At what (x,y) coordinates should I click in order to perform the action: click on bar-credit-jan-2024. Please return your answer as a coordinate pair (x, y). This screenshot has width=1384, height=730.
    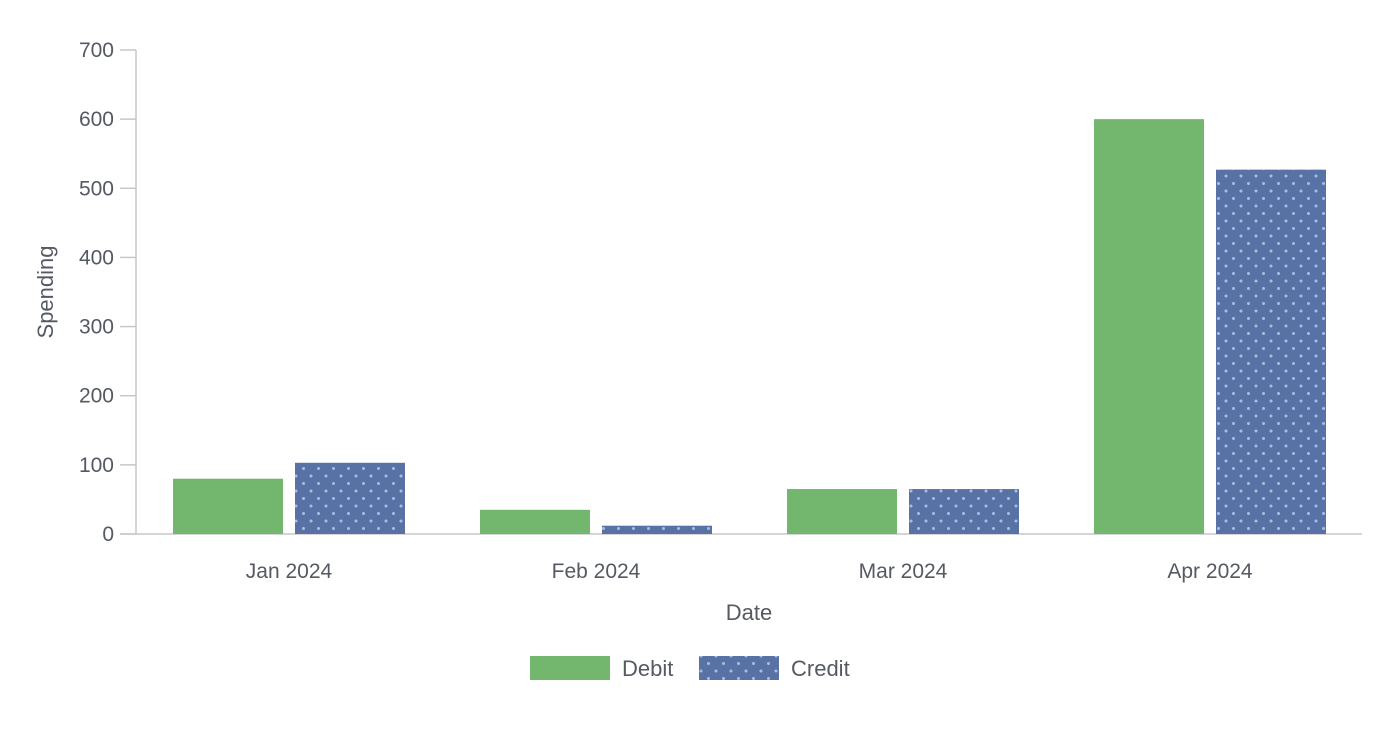
    Looking at the image, I should click on (350, 498).